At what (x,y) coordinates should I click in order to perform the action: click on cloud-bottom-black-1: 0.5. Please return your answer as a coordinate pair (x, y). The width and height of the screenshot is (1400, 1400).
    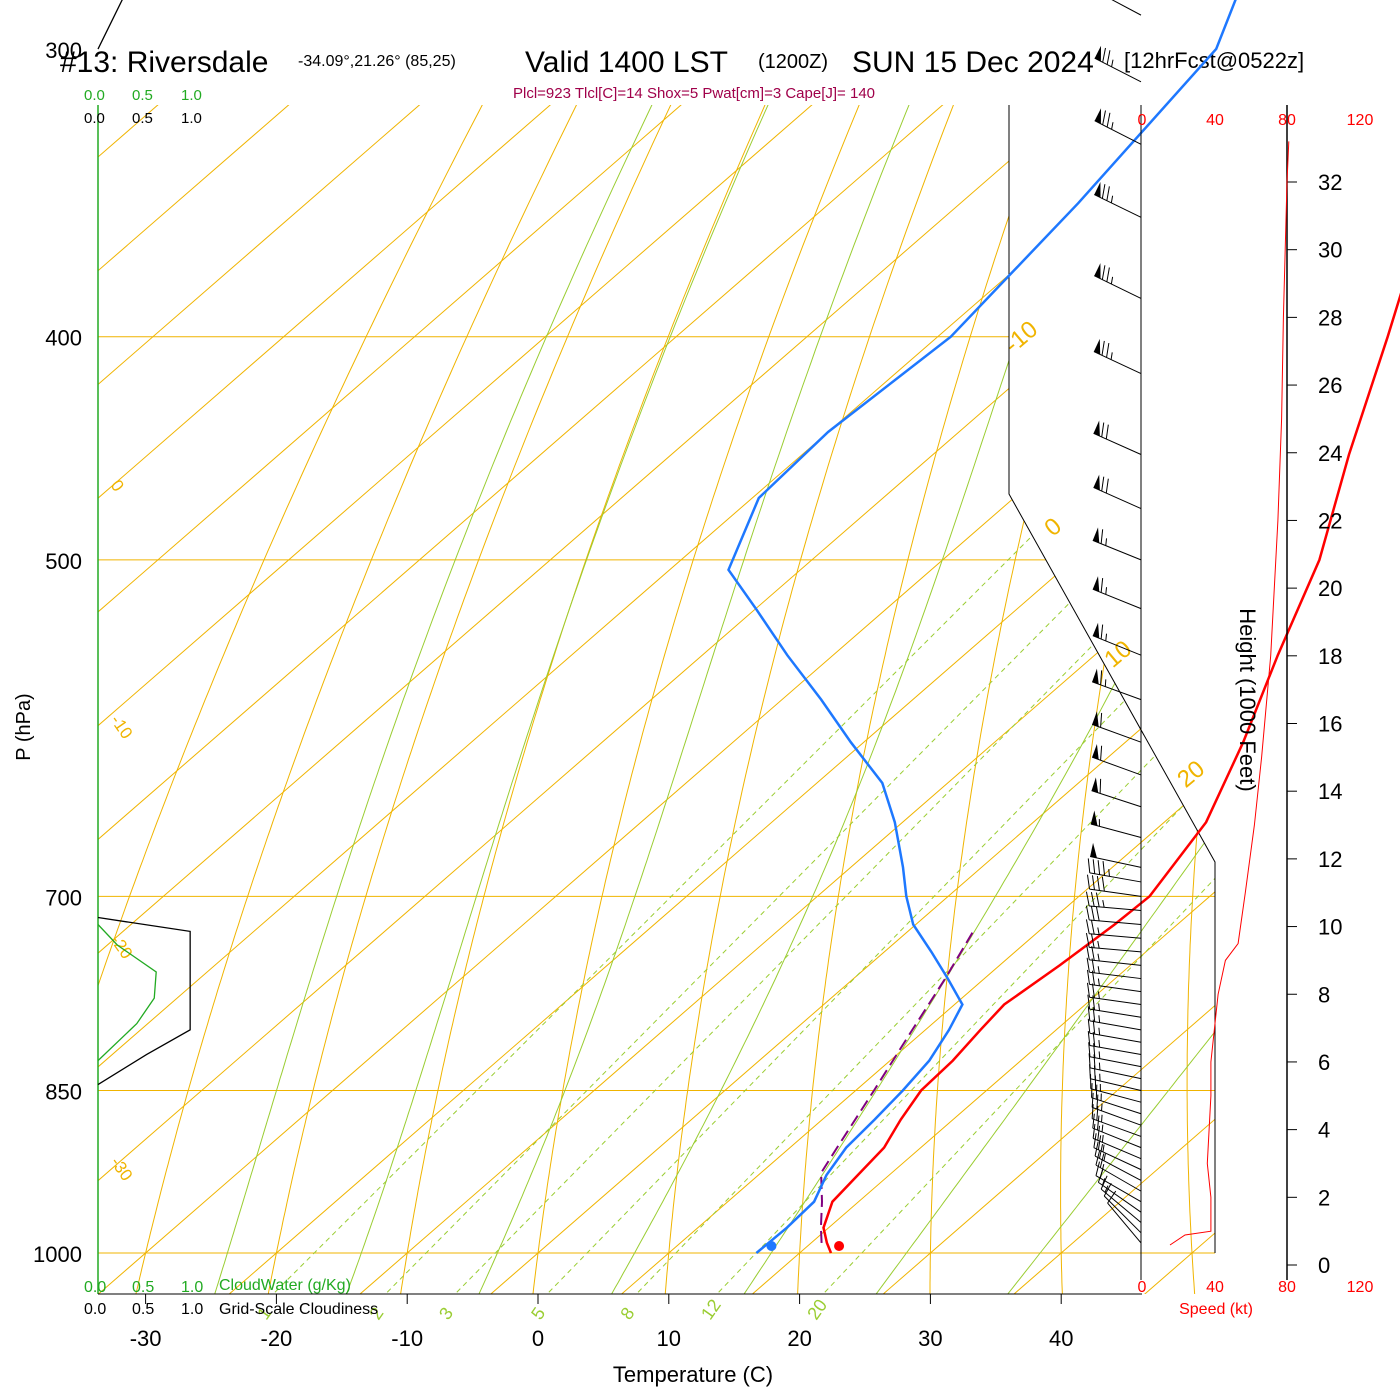
    Looking at the image, I should click on (143, 1309).